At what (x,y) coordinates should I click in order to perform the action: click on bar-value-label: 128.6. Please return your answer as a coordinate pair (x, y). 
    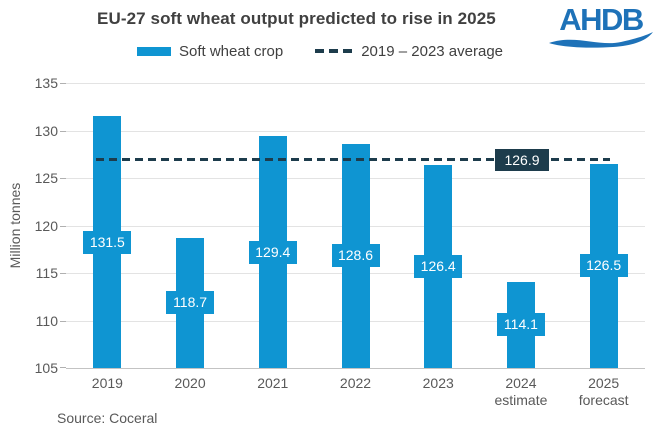
    Looking at the image, I should click on (355, 256).